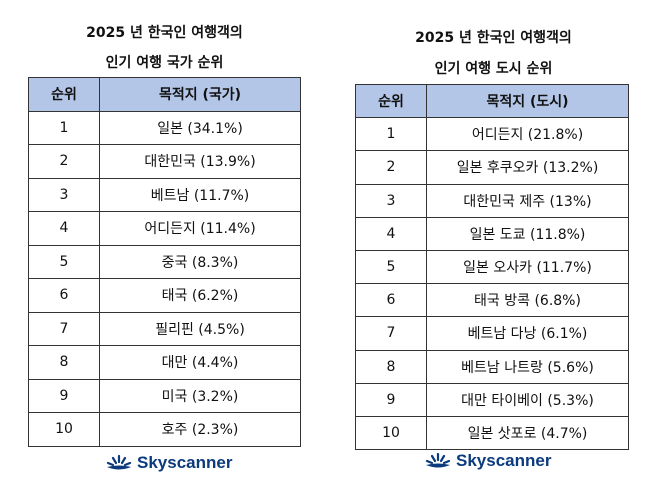 The image size is (658, 487). I want to click on title-line-2: 인기 여행 국가 순위, so click(164, 63).